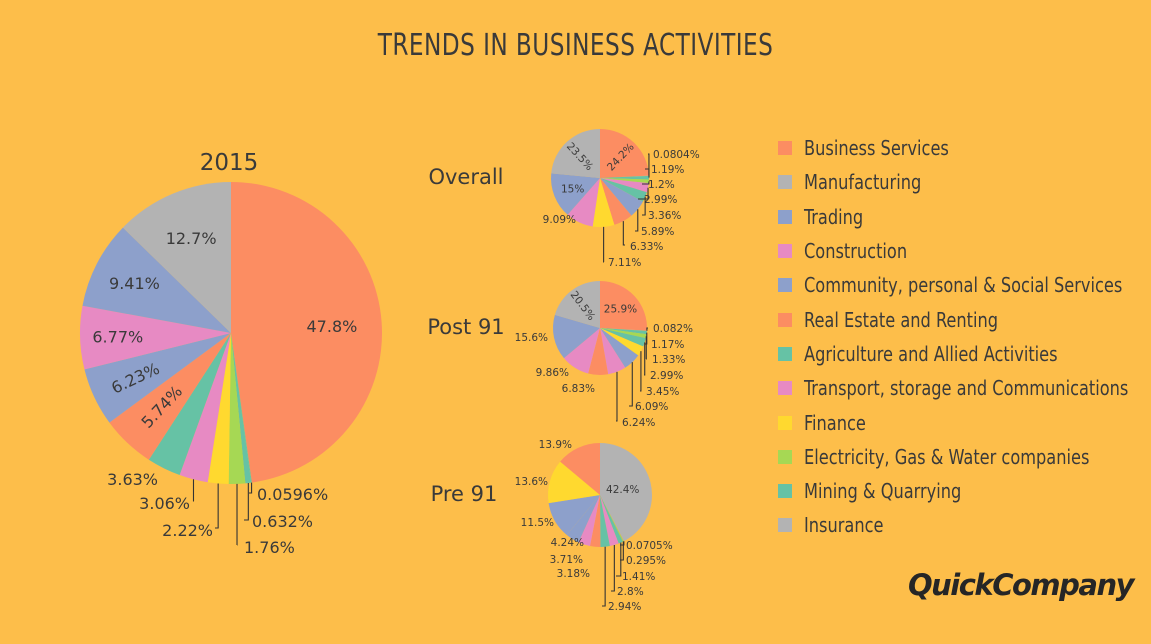  What do you see at coordinates (620, 309) in the screenshot?
I see `data-label: 25.9%` at bounding box center [620, 309].